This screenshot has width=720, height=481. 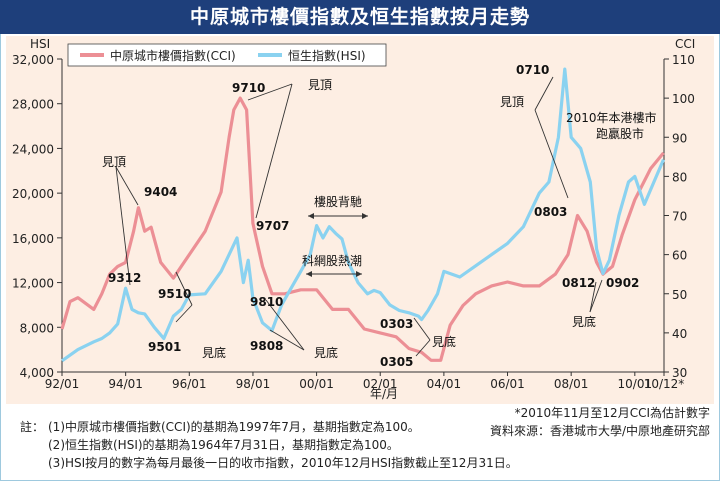 What do you see at coordinates (532, 70) in the screenshot?
I see `annotation-0710: 0710` at bounding box center [532, 70].